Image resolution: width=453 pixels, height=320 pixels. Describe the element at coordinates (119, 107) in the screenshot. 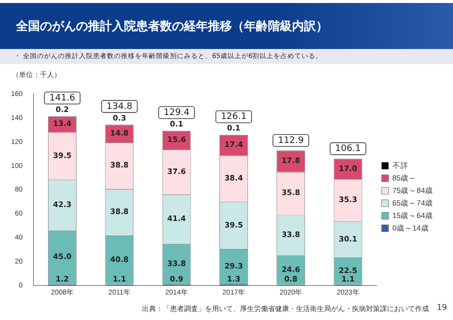

I see `total-label: 134.8` at that location.